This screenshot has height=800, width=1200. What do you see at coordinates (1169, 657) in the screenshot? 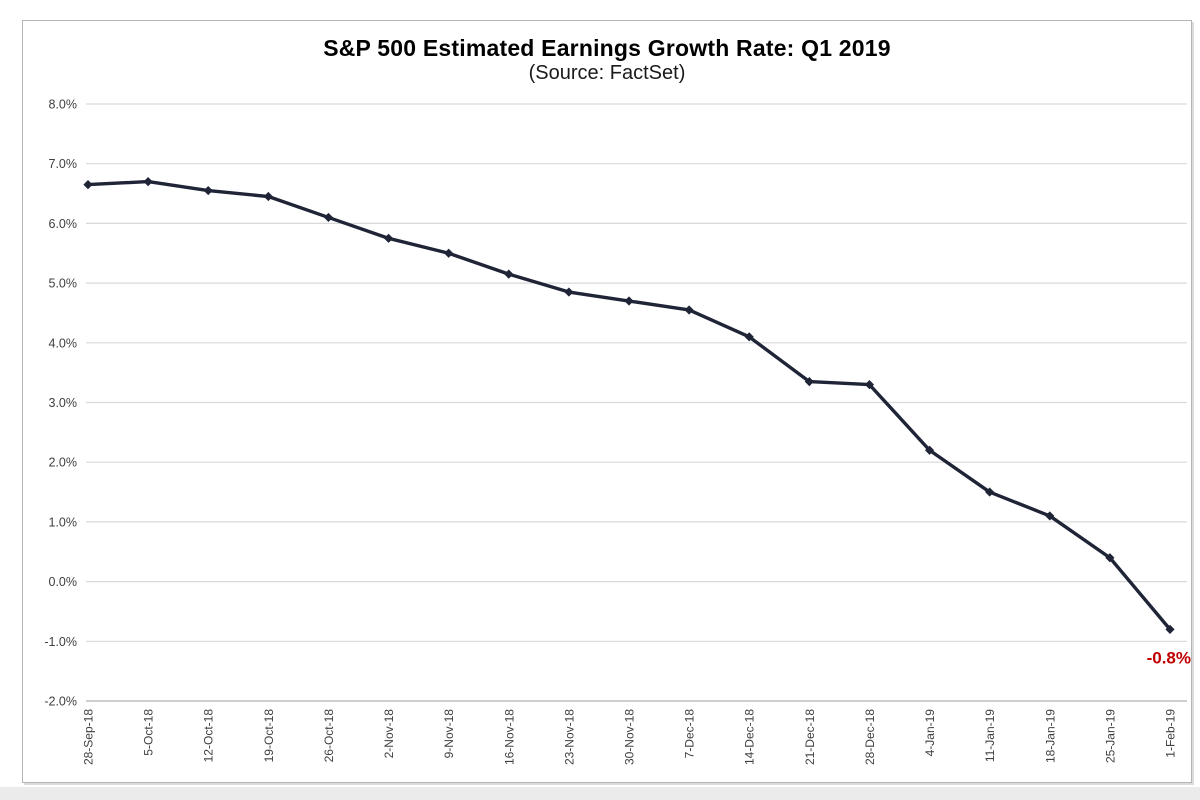
I see `final-value-label: -0.8%` at bounding box center [1169, 657].